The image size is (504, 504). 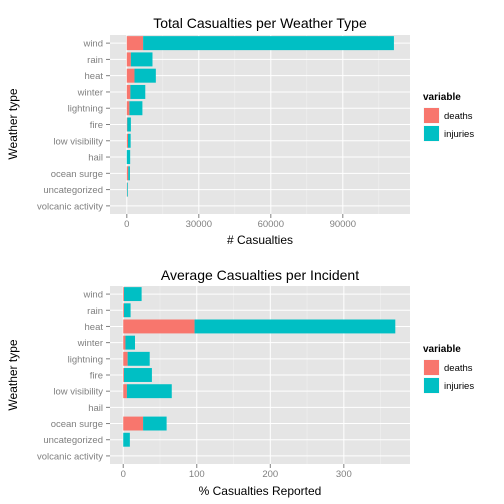 I want to click on chart-title: Total Casualties per Weather Type, so click(x=260, y=23).